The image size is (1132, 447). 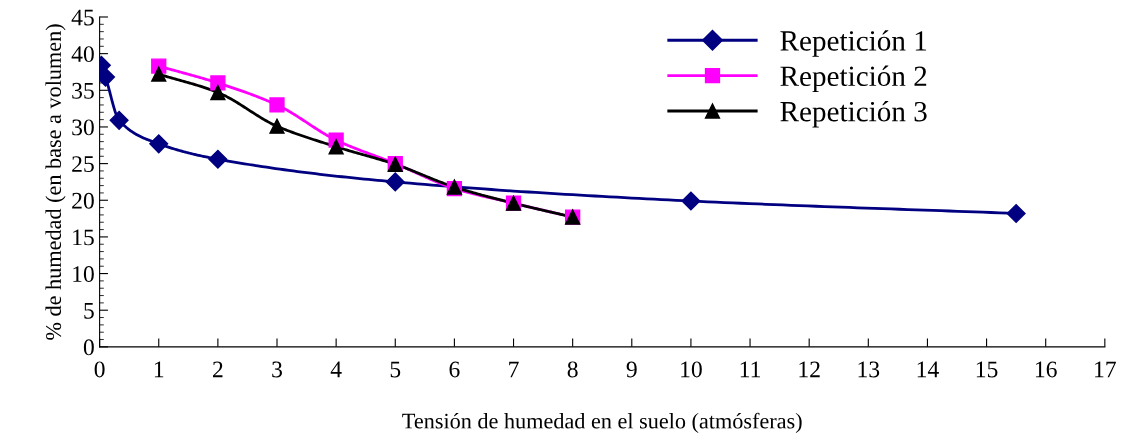 I want to click on legend-label: Repetición 1, so click(x=853, y=43).